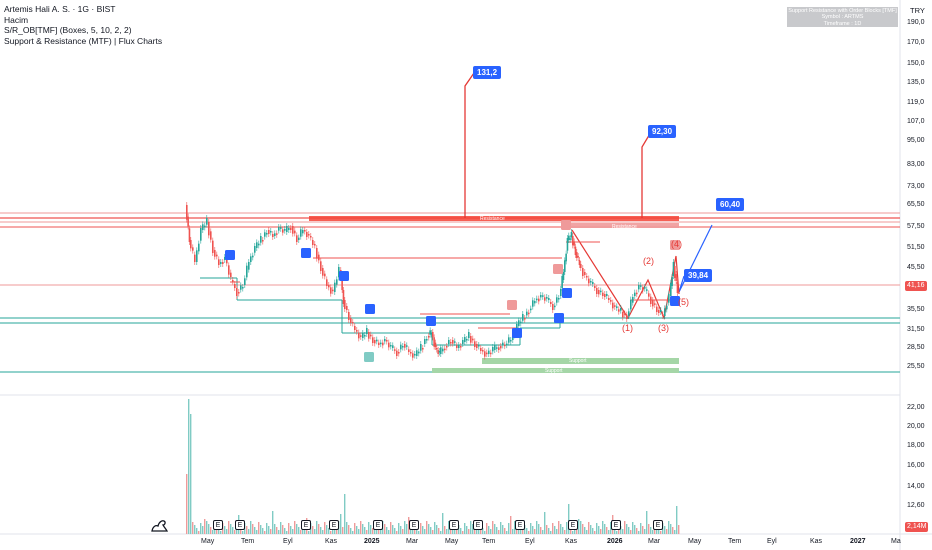 Image resolution: width=932 pixels, height=550 pixels. Describe the element at coordinates (917, 10) in the screenshot. I see `currency-label: TRY` at that location.